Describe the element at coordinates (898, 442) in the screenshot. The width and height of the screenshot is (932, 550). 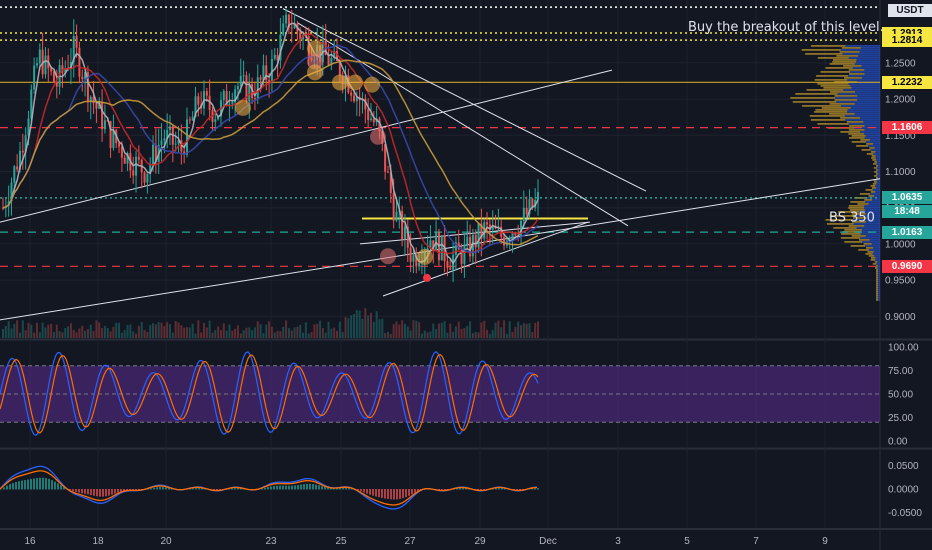
I see `stochastic-tick-label: 0.00` at that location.